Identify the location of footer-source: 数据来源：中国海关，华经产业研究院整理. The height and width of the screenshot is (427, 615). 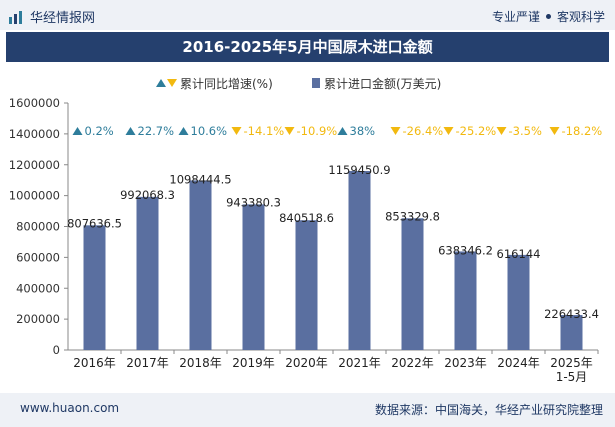
(488, 410).